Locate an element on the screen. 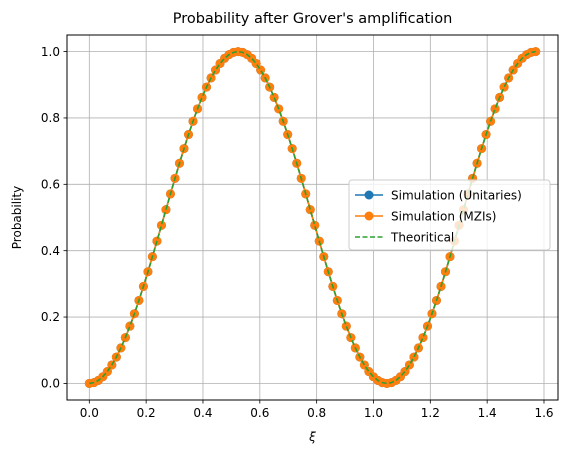  y-axis-label: Probability is located at coordinates (17, 217).